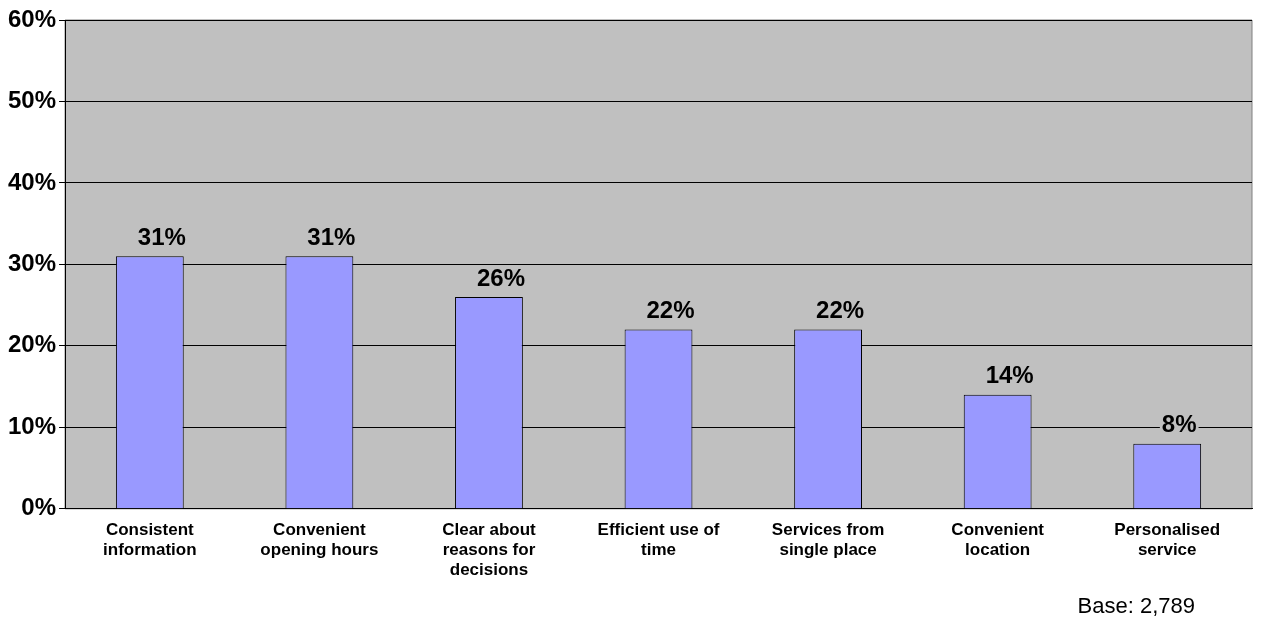 The image size is (1267, 624). Describe the element at coordinates (1136, 606) in the screenshot. I see `text: Base: 2,789` at that location.